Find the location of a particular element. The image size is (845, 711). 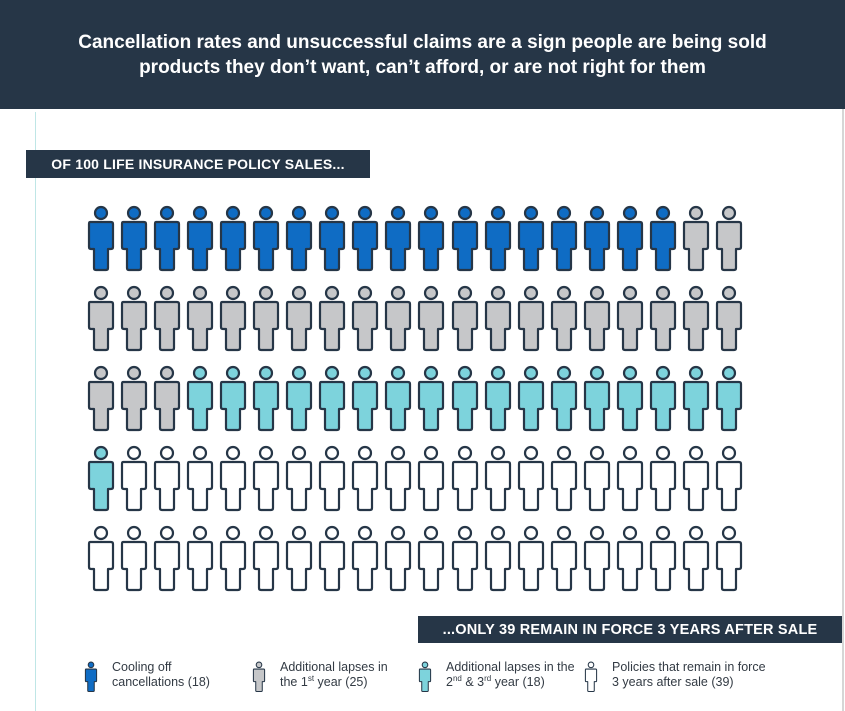

legend-label: Cooling off cancellations (18) is located at coordinates (161, 674).